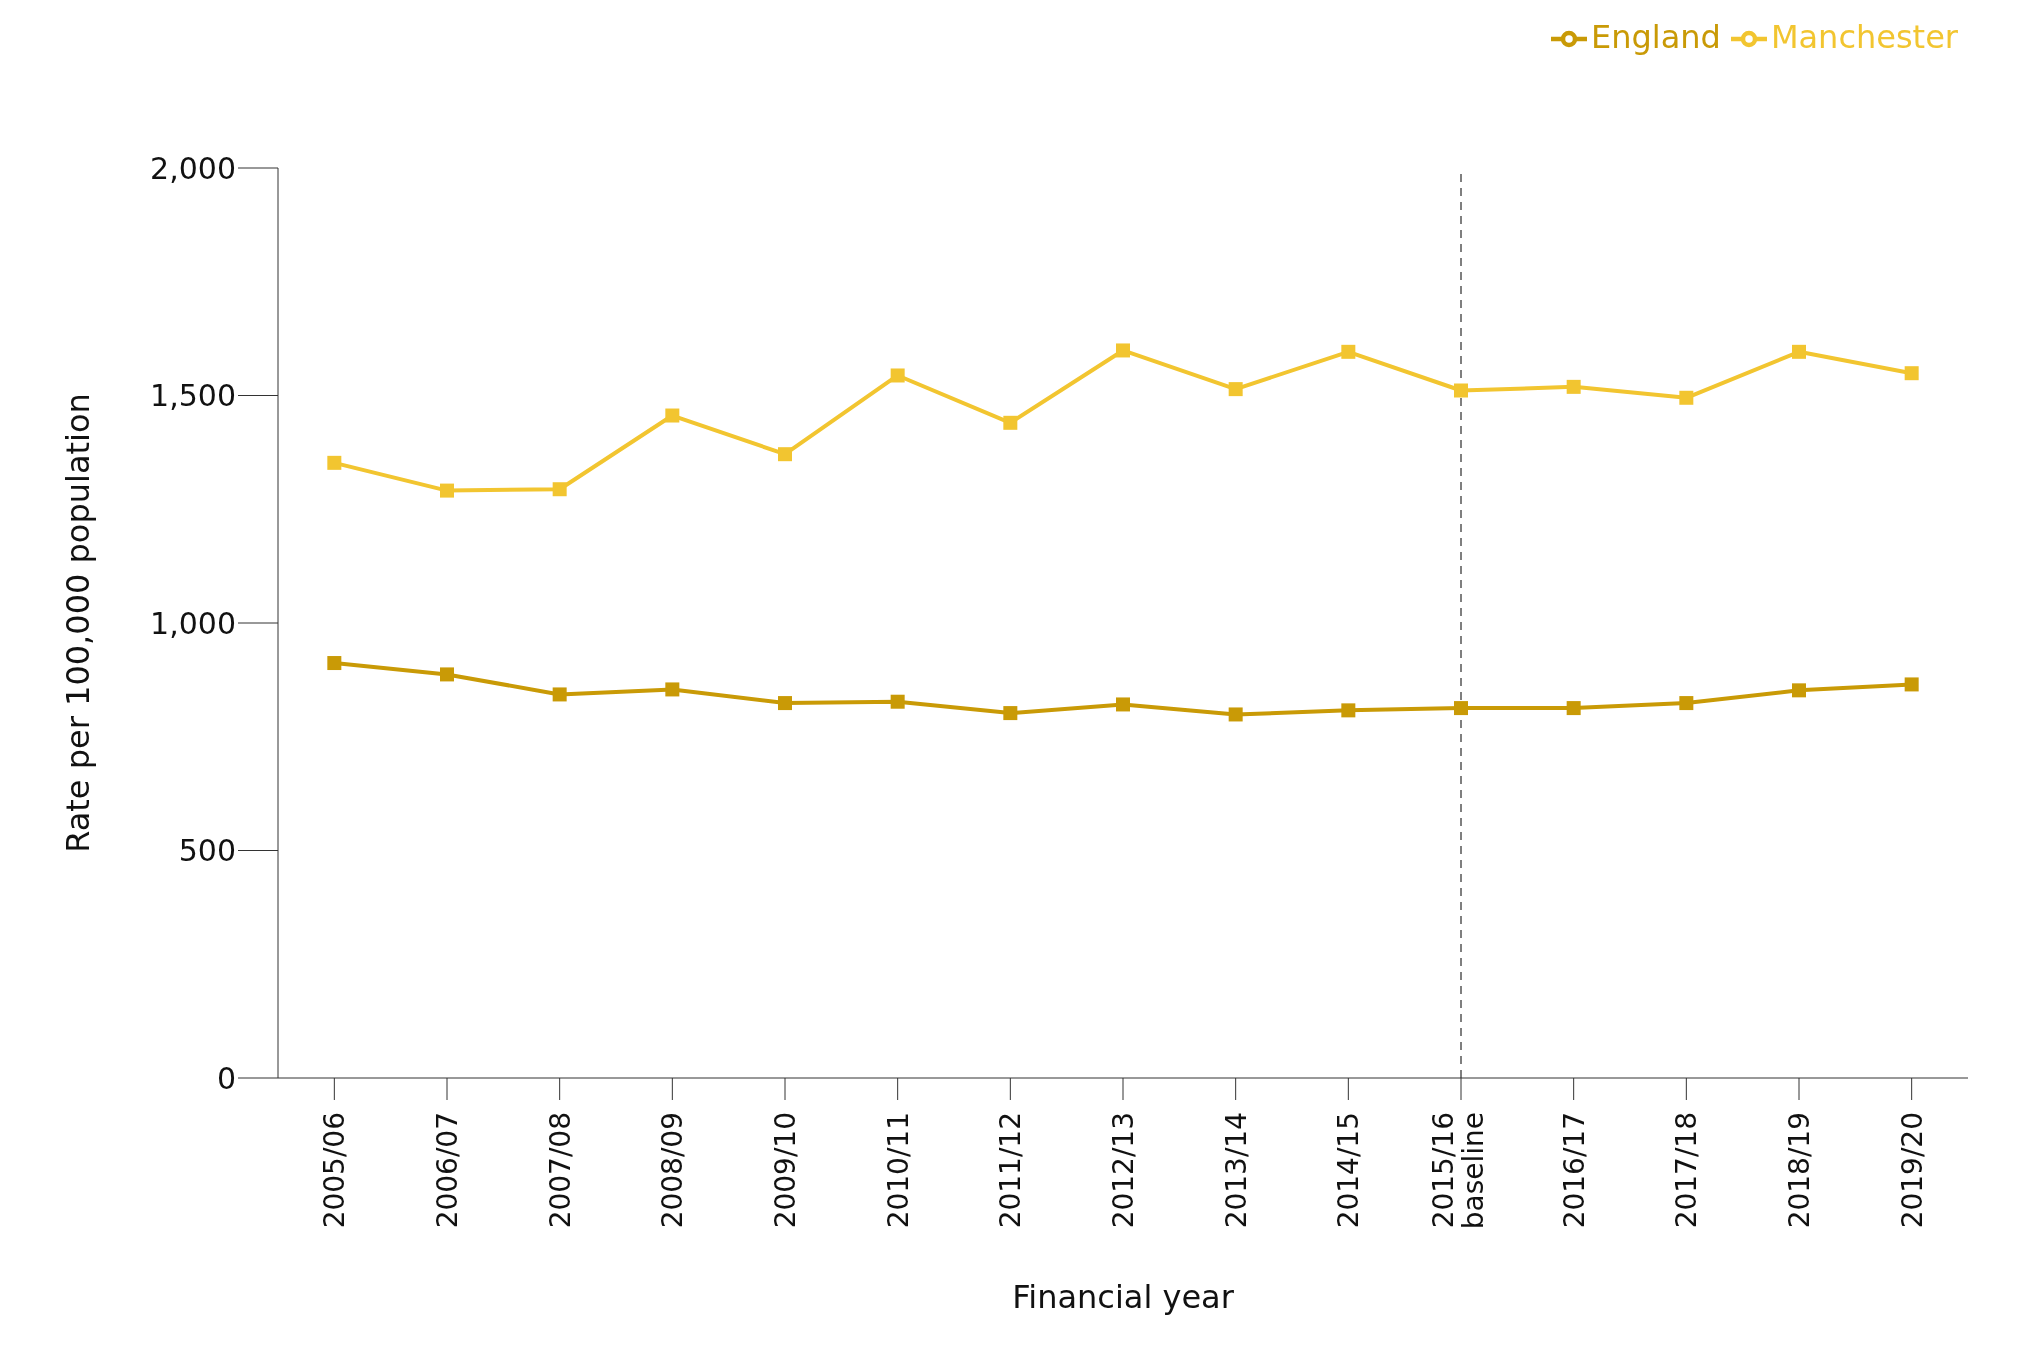  What do you see at coordinates (1864, 37) in the screenshot?
I see `legend-label: Manchester` at bounding box center [1864, 37].